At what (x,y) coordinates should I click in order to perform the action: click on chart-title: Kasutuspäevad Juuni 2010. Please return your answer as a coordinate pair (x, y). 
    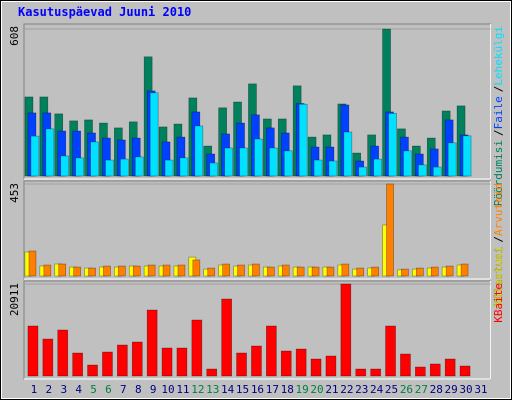
    Looking at the image, I should click on (104, 12).